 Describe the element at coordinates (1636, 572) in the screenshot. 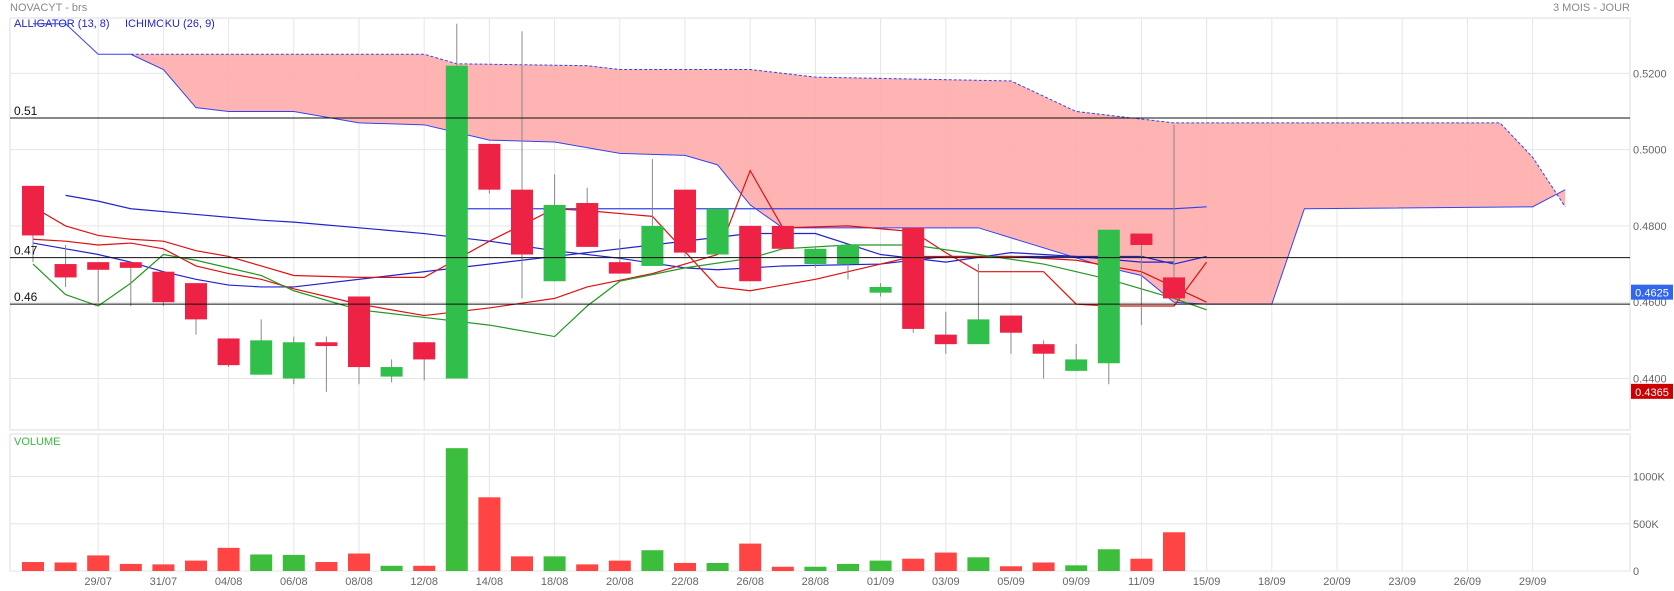

I see `volume-tick-label: 0` at that location.